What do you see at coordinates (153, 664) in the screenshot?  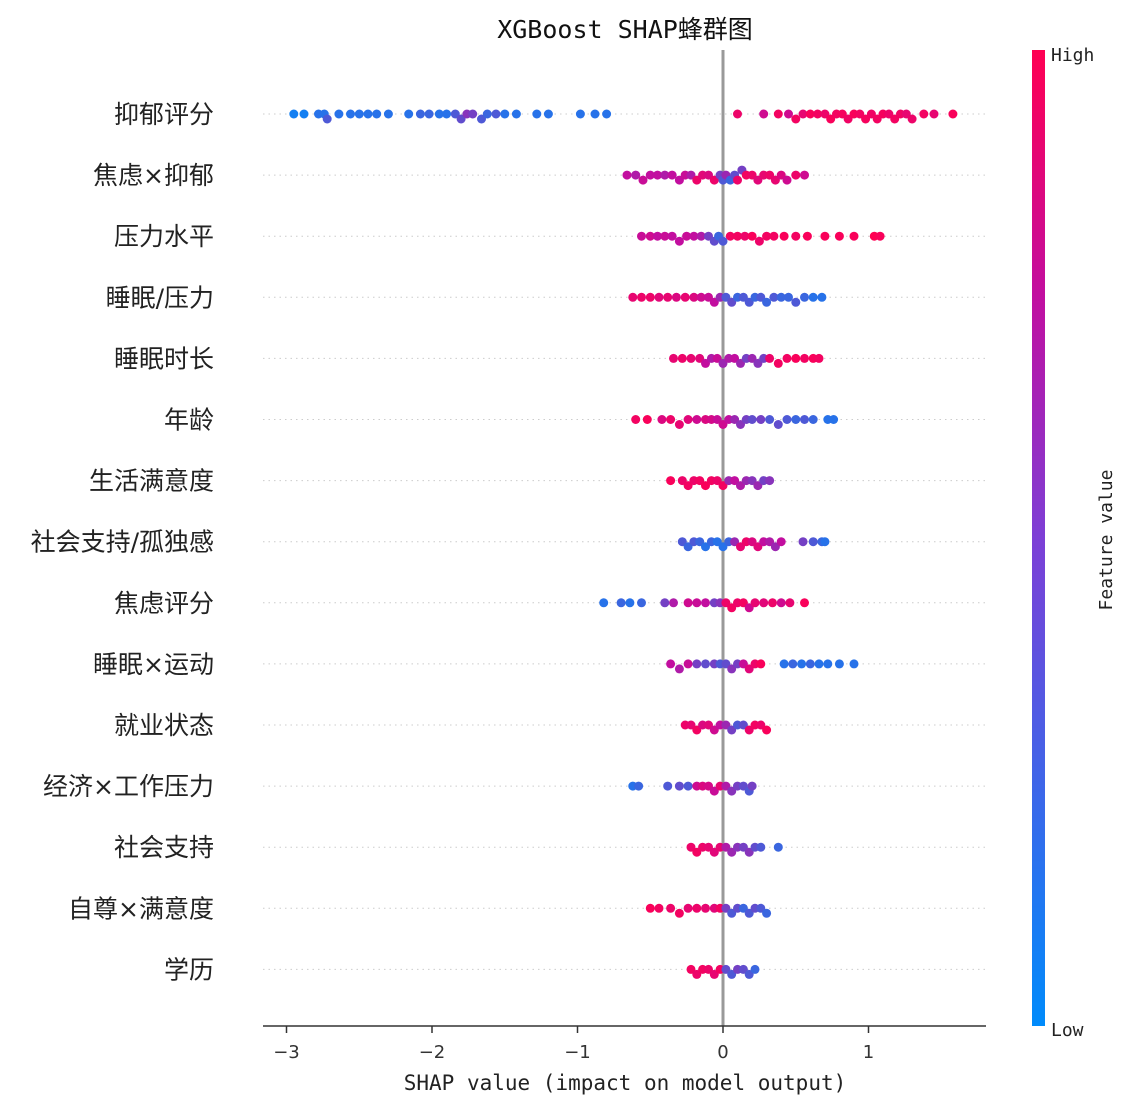 I see `feature-label: 睡眠×运动` at bounding box center [153, 664].